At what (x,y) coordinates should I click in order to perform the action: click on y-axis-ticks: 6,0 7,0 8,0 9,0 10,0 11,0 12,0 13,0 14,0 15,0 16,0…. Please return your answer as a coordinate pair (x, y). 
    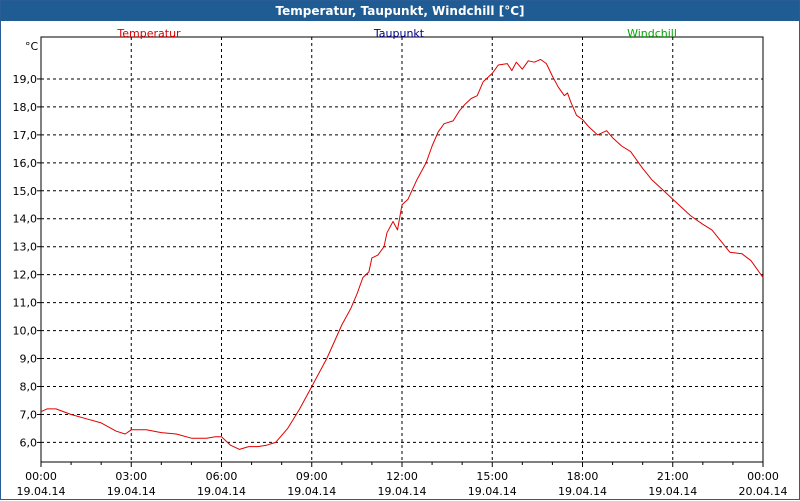
    Looking at the image, I should click on (27, 261).